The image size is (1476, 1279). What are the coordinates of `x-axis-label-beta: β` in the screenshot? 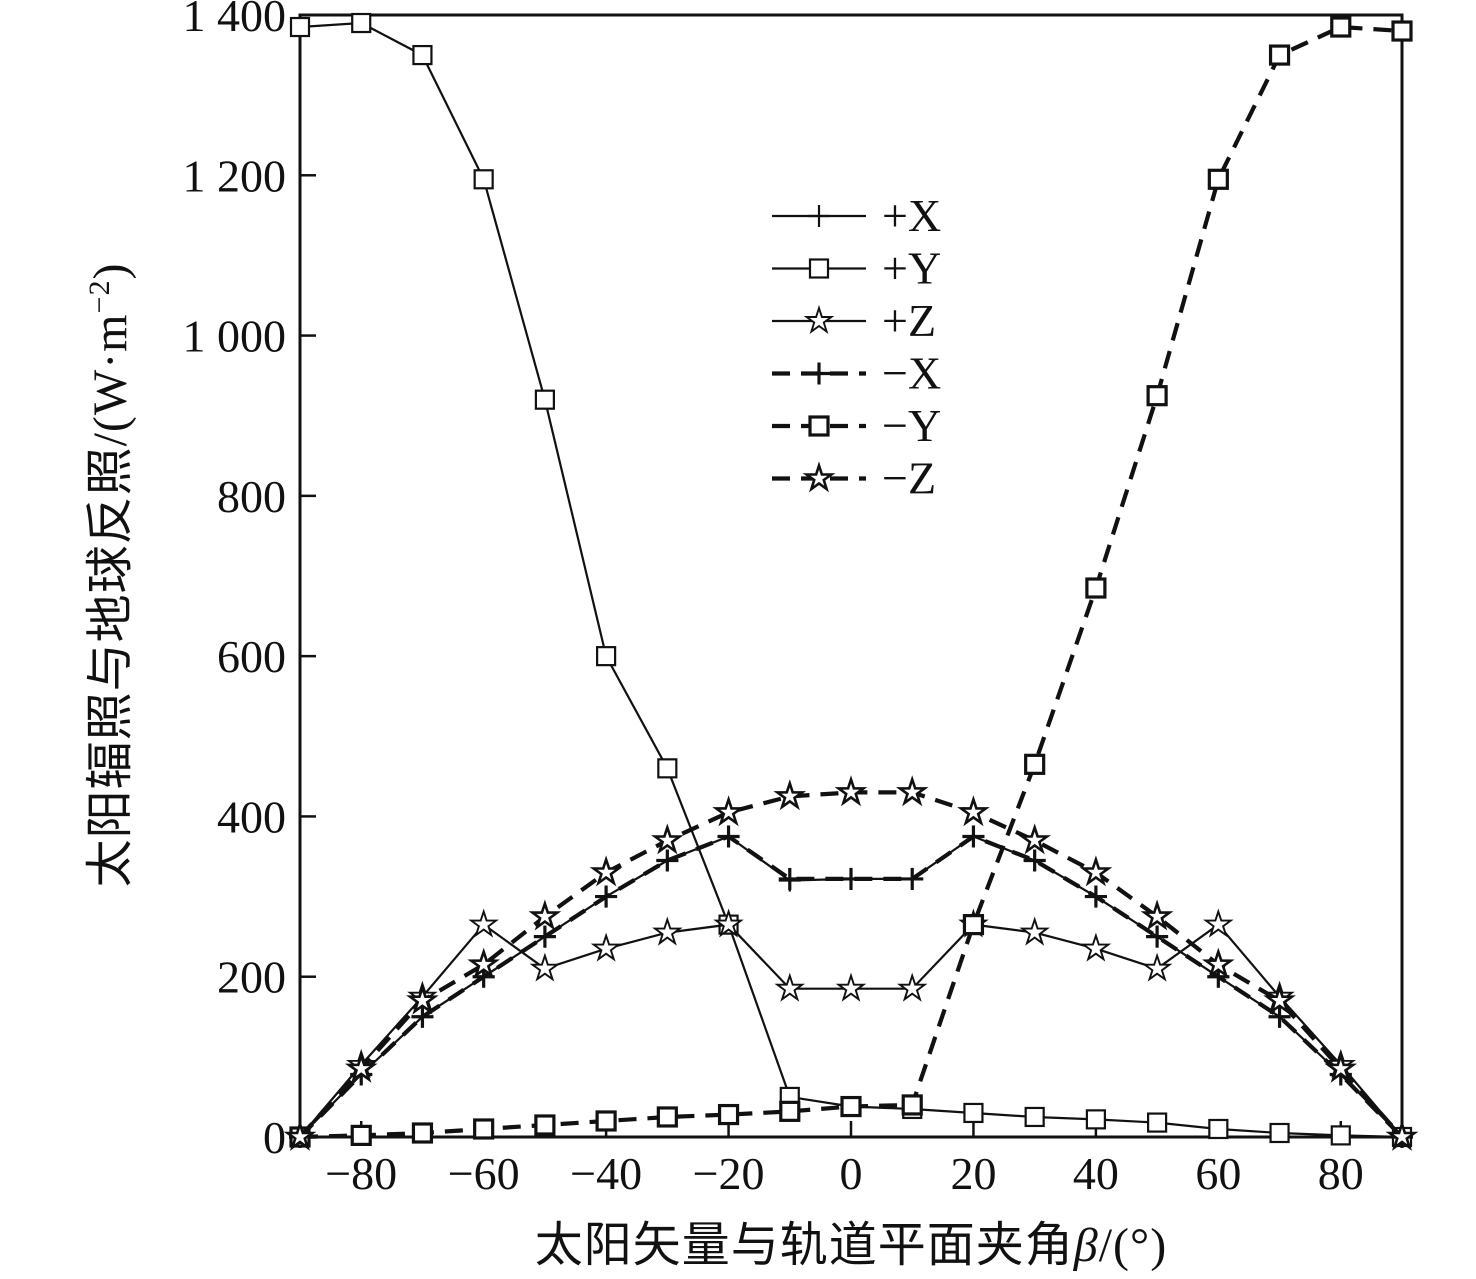 It's located at (1086, 1245).